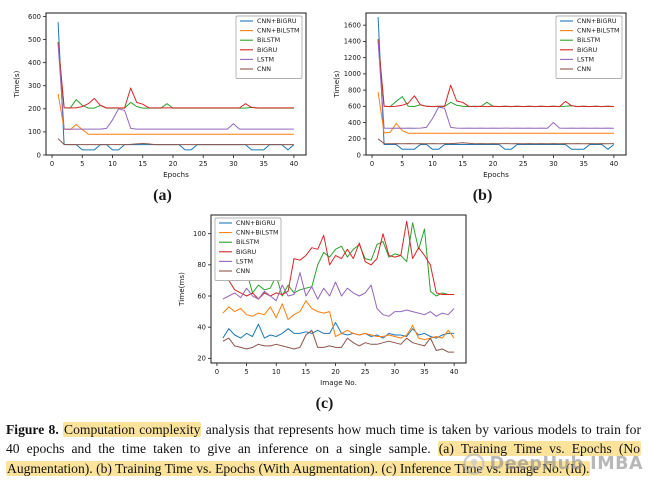 This screenshot has height=502, width=649. What do you see at coordinates (352, 74) in the screenshot?
I see `y-tick-label: 1000` at bounding box center [352, 74].